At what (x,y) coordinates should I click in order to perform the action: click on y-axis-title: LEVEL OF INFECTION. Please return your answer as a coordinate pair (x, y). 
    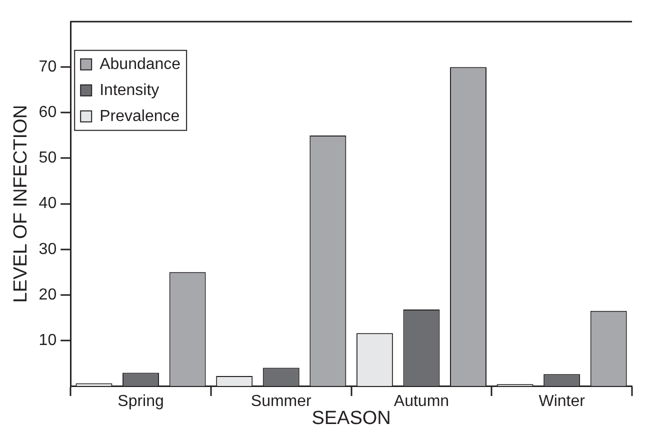
    Looking at the image, I should click on (21, 203).